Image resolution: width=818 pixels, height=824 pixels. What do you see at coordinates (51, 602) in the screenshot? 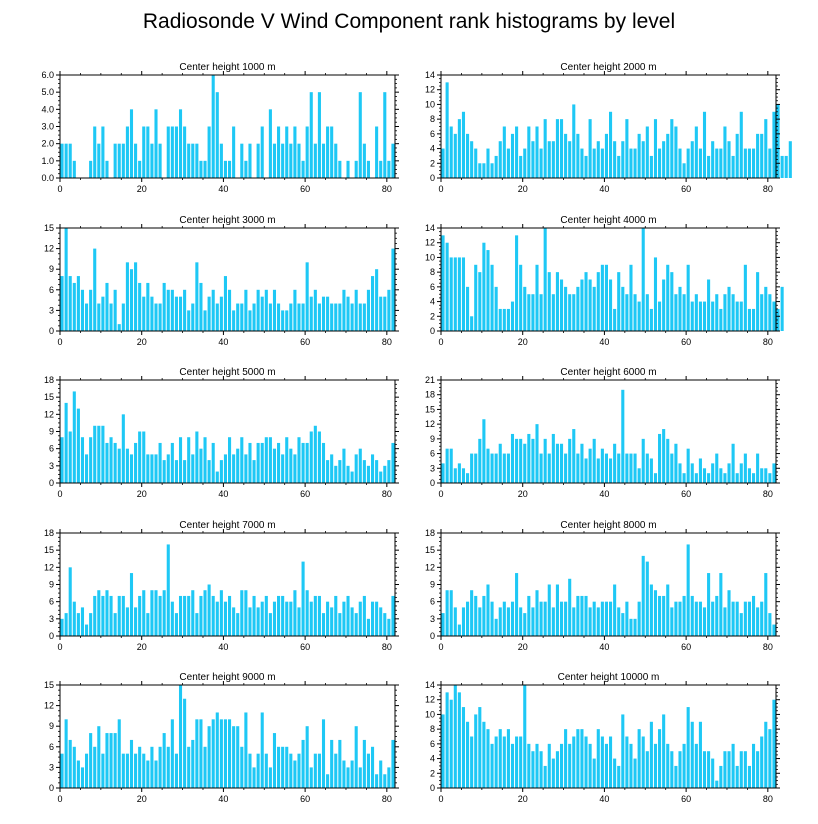
I see `y-tick-label: 6` at bounding box center [51, 602].